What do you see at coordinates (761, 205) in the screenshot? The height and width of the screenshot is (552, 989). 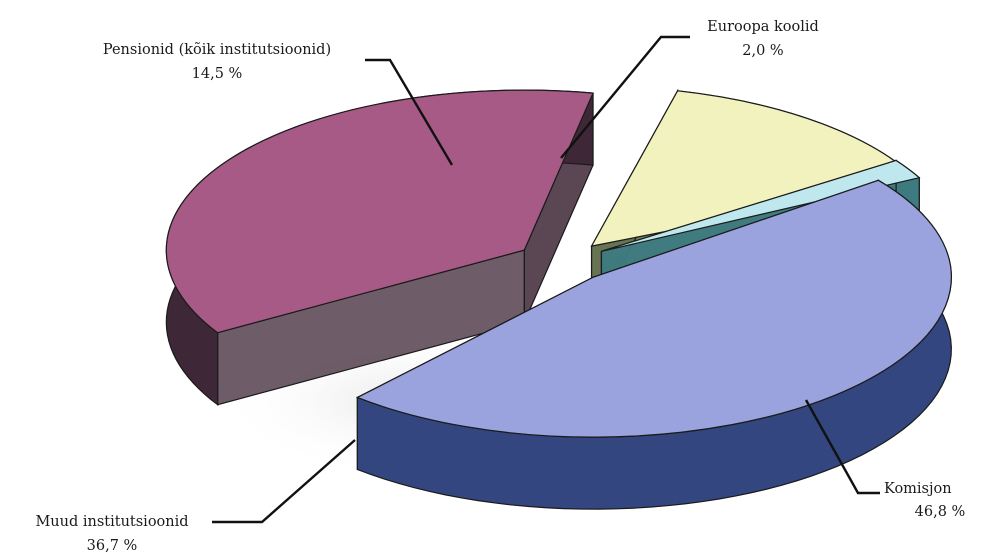 I see `slice-top` at bounding box center [761, 205].